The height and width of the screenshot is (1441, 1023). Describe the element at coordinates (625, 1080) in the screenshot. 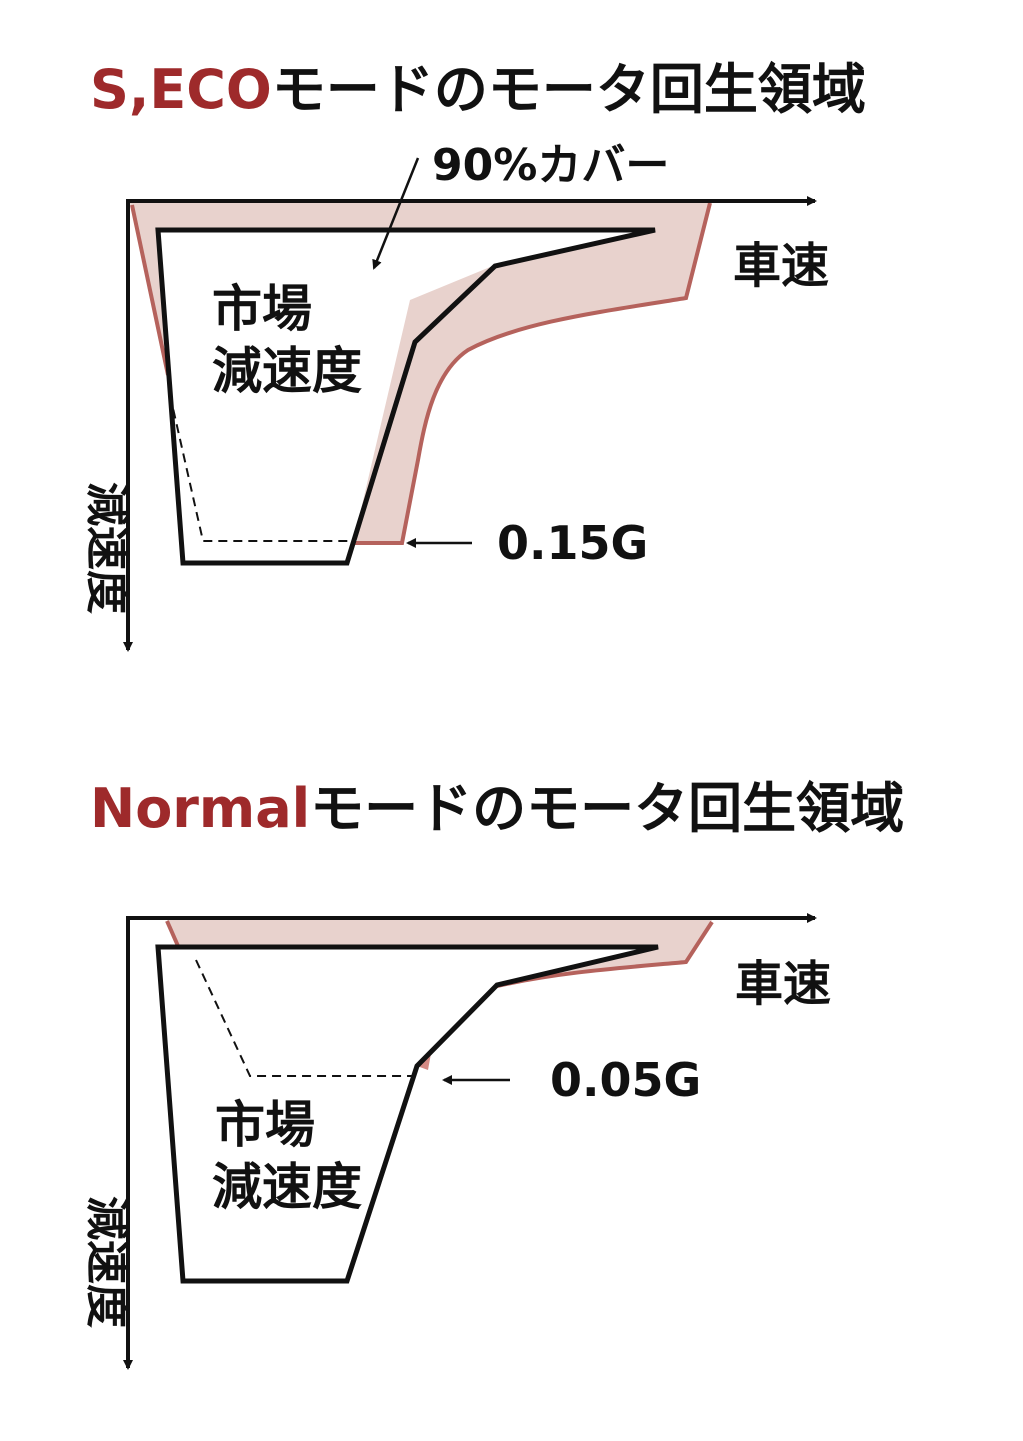

I see `threshold-label: 0.05G` at that location.